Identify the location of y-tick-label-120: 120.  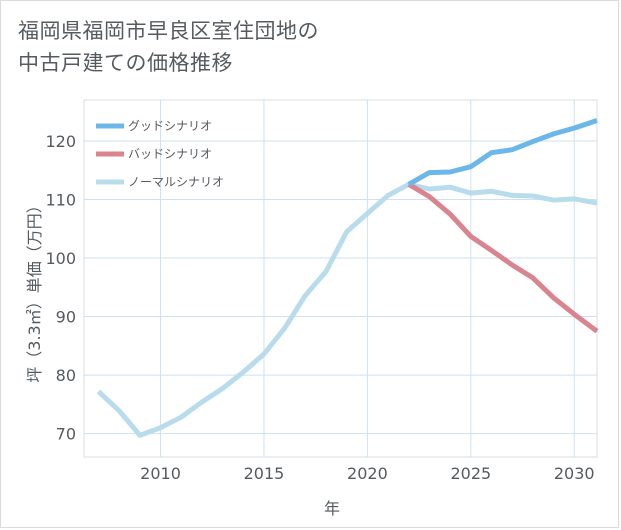
(60, 141).